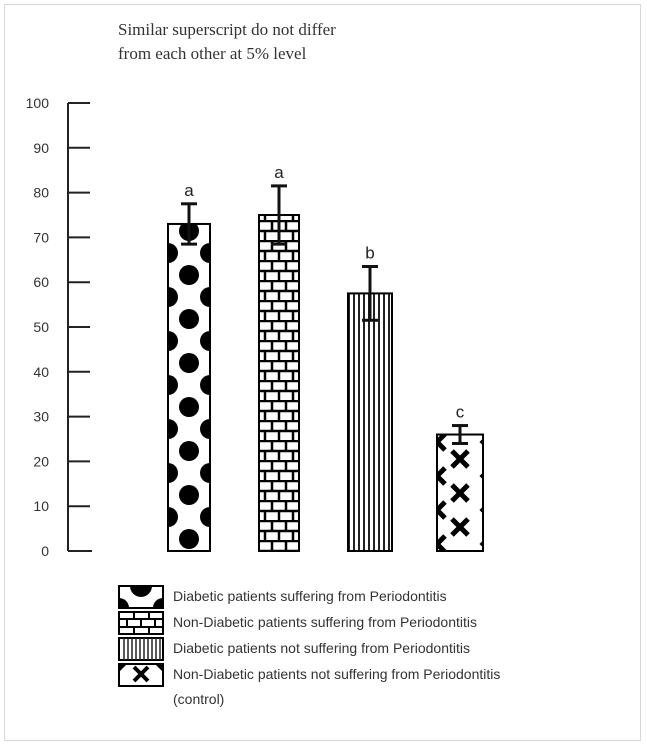  What do you see at coordinates (460, 412) in the screenshot?
I see `superscript-label-4: c` at bounding box center [460, 412].